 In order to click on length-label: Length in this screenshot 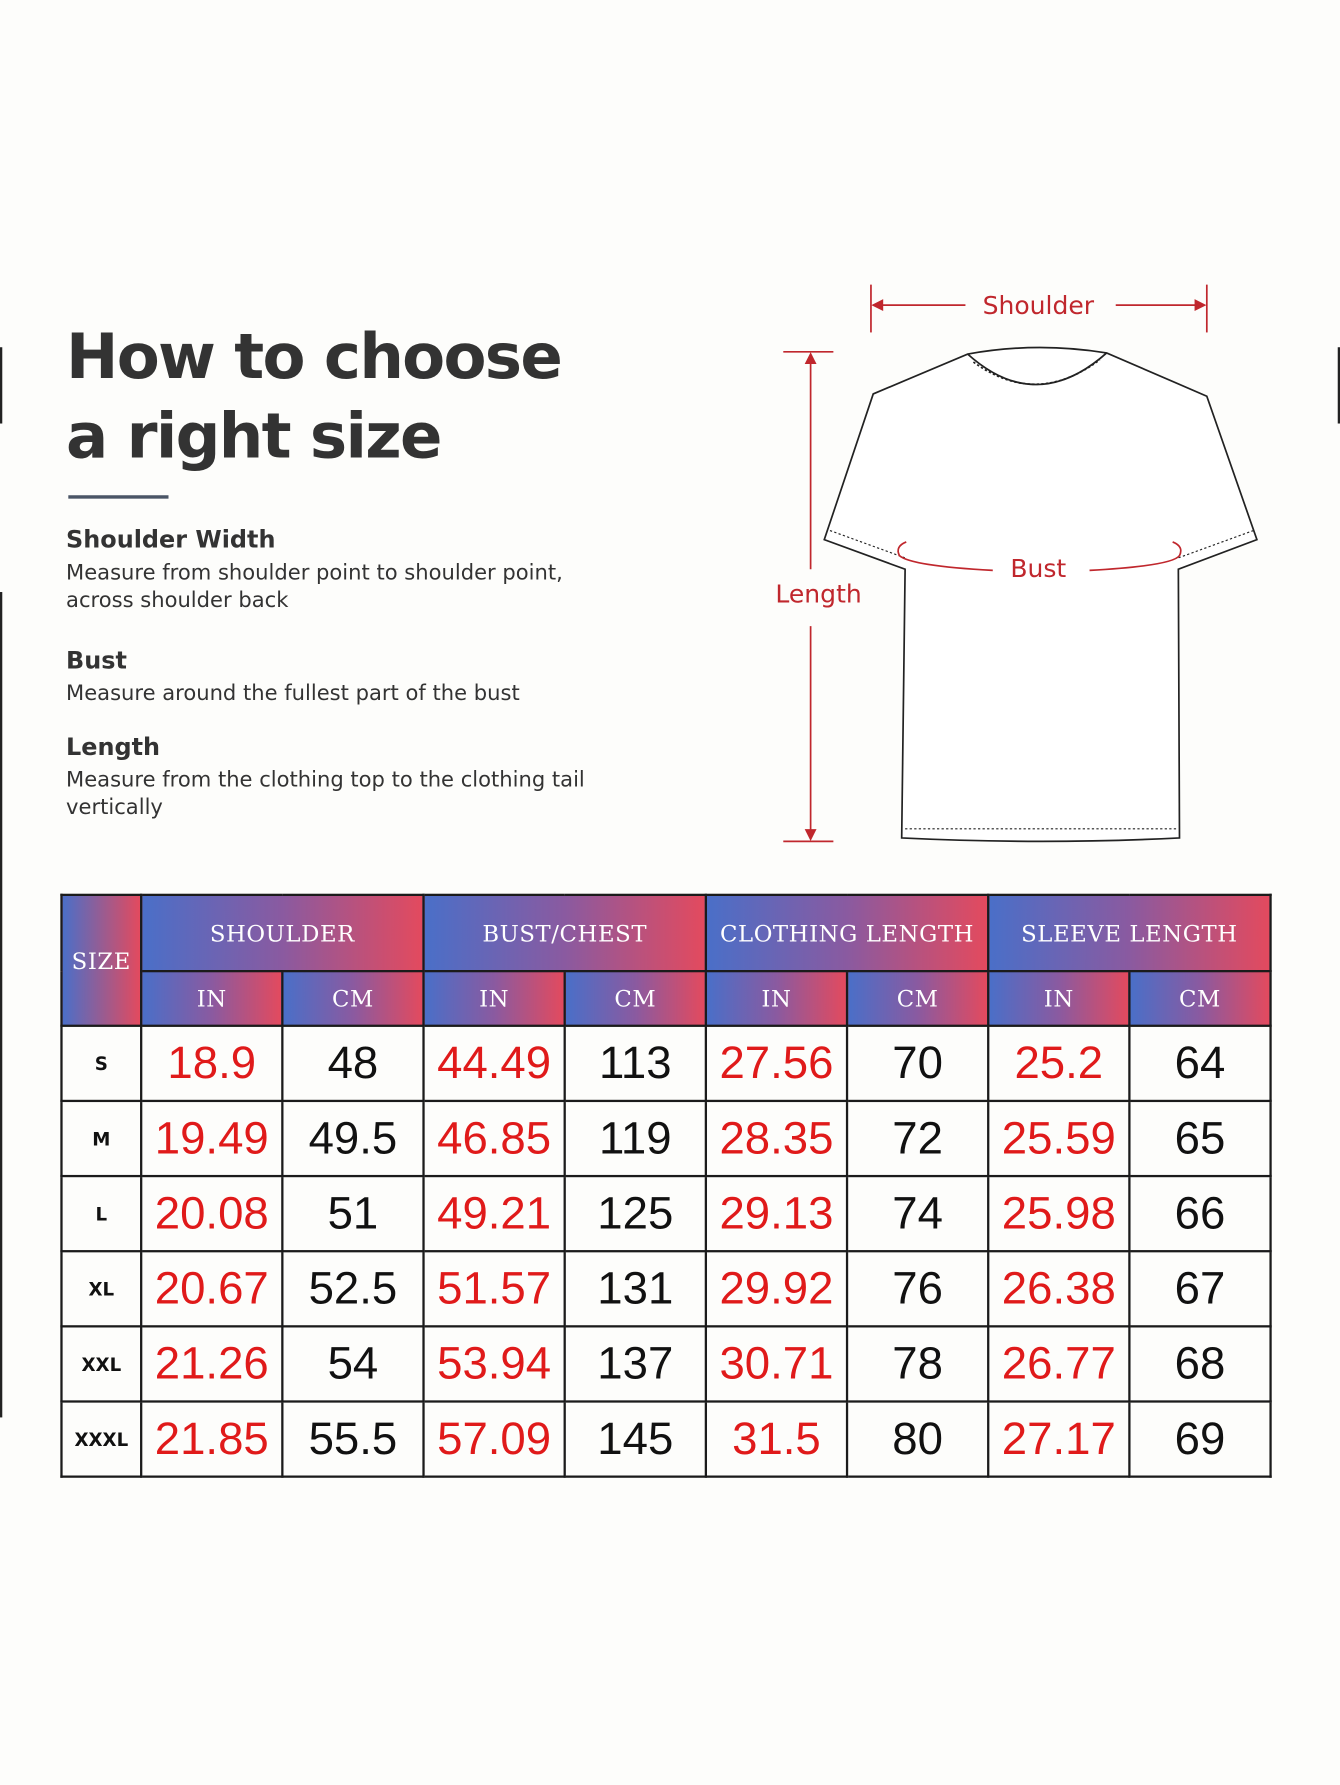, I will do `click(818, 593)`.